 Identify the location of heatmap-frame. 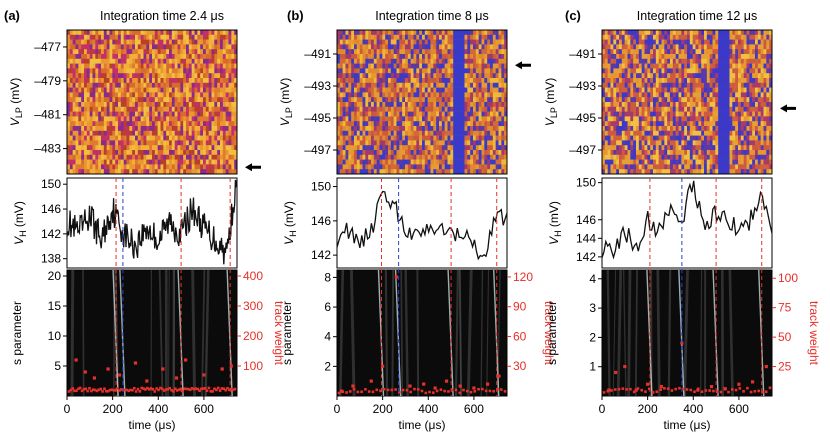
(152, 102).